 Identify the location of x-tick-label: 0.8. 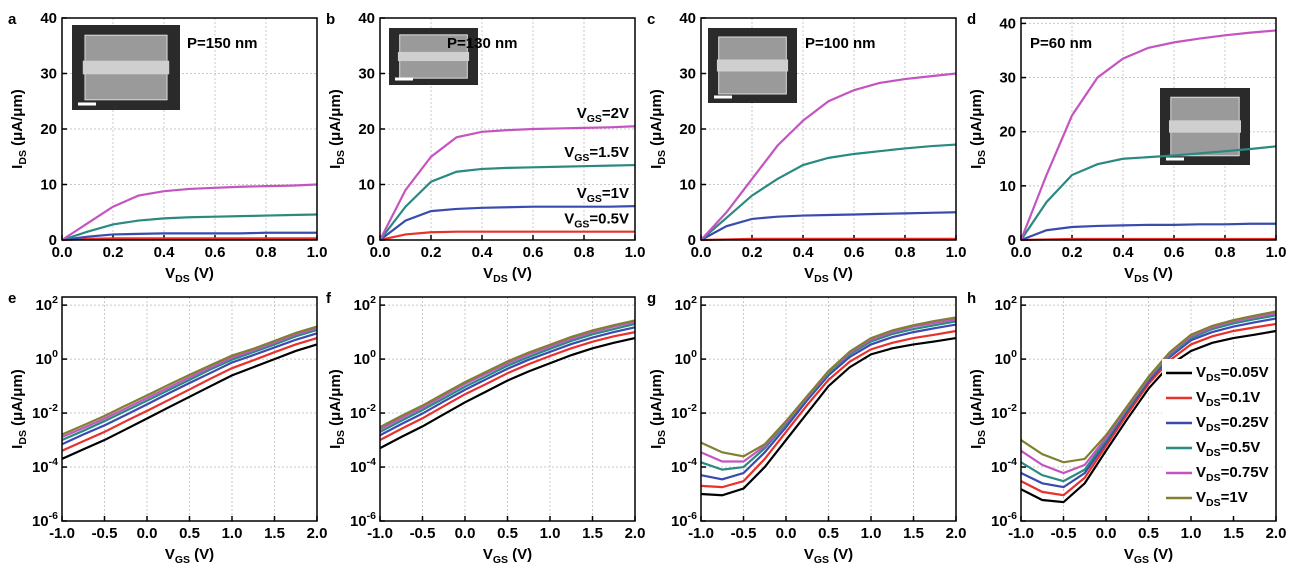
(905, 252).